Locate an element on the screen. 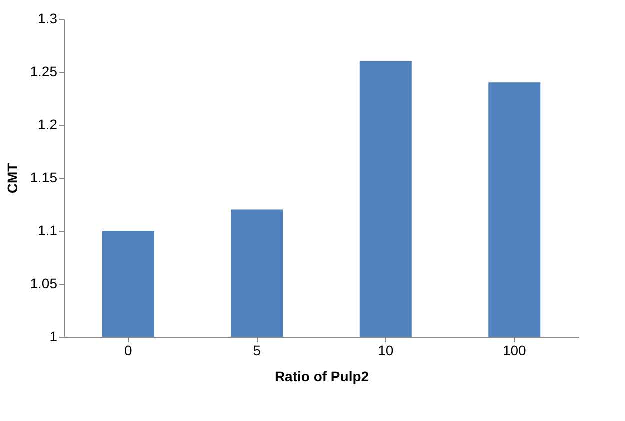 The image size is (625, 421). x-tick-label: 10 is located at coordinates (386, 350).